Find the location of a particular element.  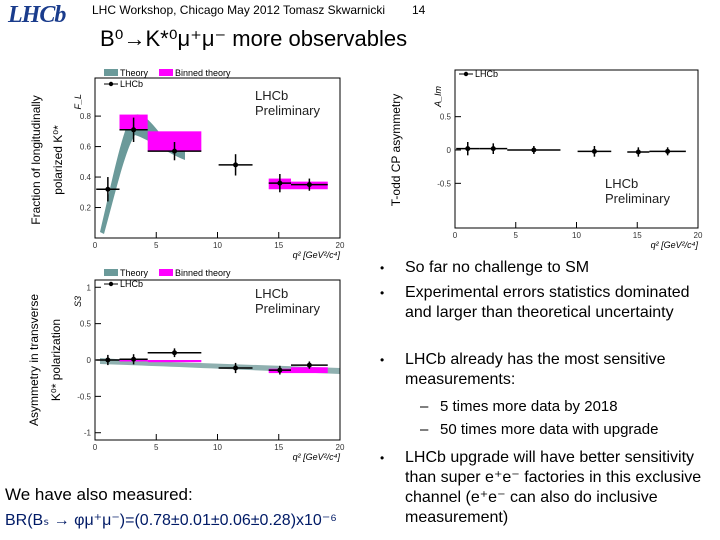

y-tick-label: 1 is located at coordinates (89, 287).